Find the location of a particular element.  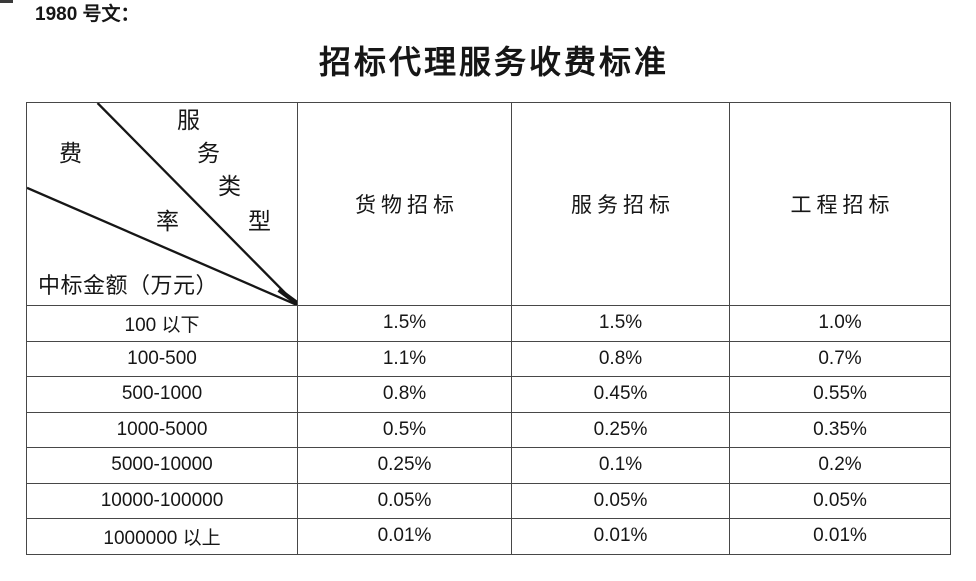

rate-cell: 1.0% is located at coordinates (840, 323).